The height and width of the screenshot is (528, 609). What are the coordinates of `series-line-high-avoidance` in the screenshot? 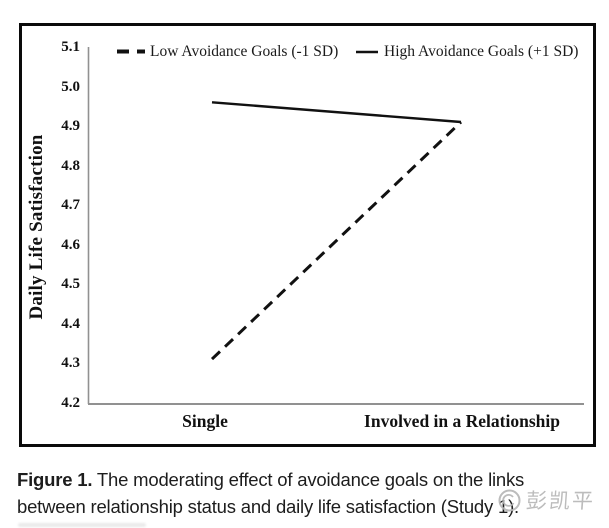 It's located at (336, 112).